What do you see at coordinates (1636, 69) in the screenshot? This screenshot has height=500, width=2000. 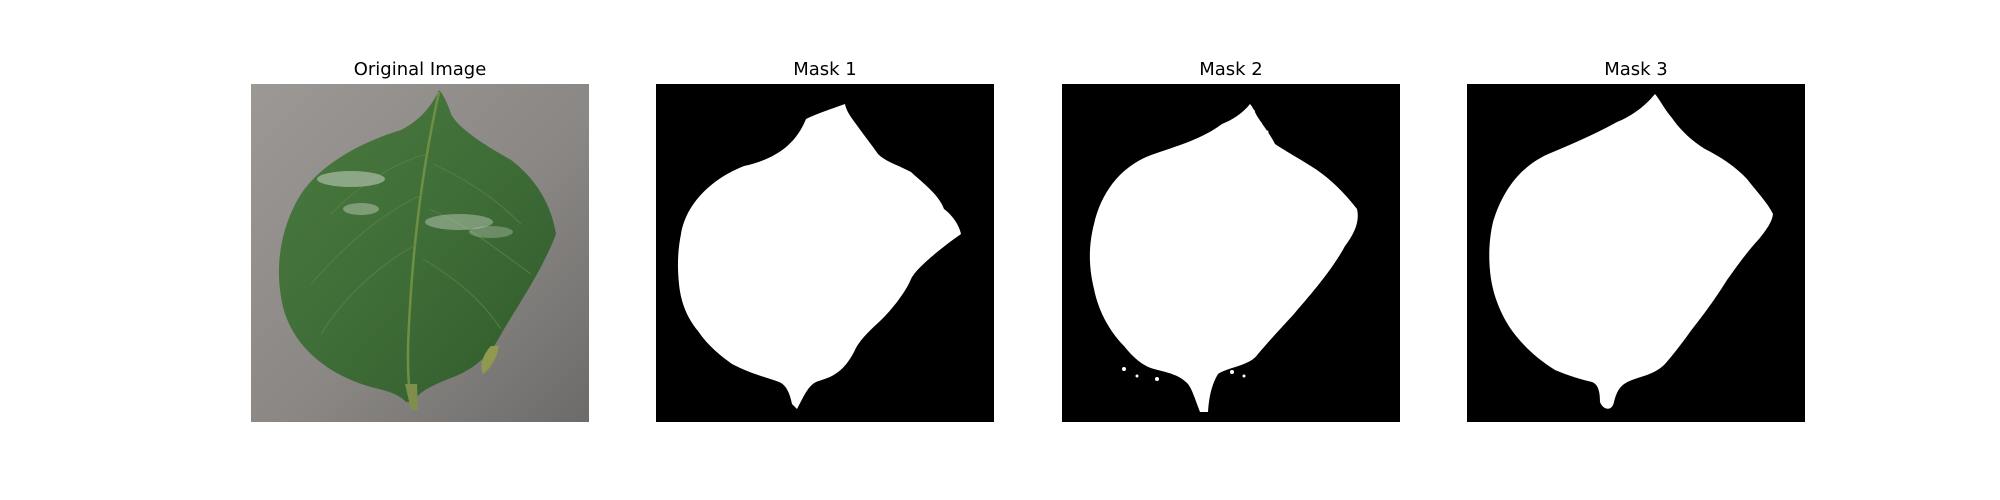 I see `panel-title: Mask 3` at bounding box center [1636, 69].